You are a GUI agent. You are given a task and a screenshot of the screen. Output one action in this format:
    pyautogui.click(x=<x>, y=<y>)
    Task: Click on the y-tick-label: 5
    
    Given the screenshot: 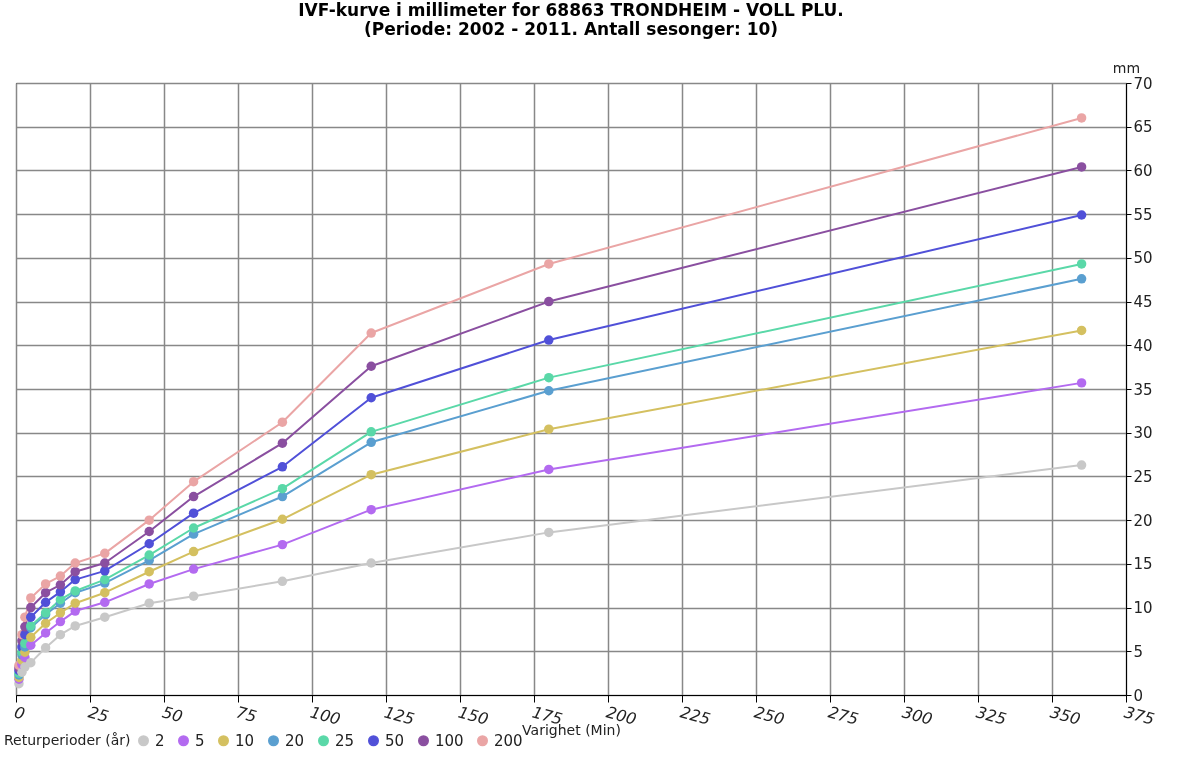 What is the action you would take?
    pyautogui.click(x=1138, y=651)
    